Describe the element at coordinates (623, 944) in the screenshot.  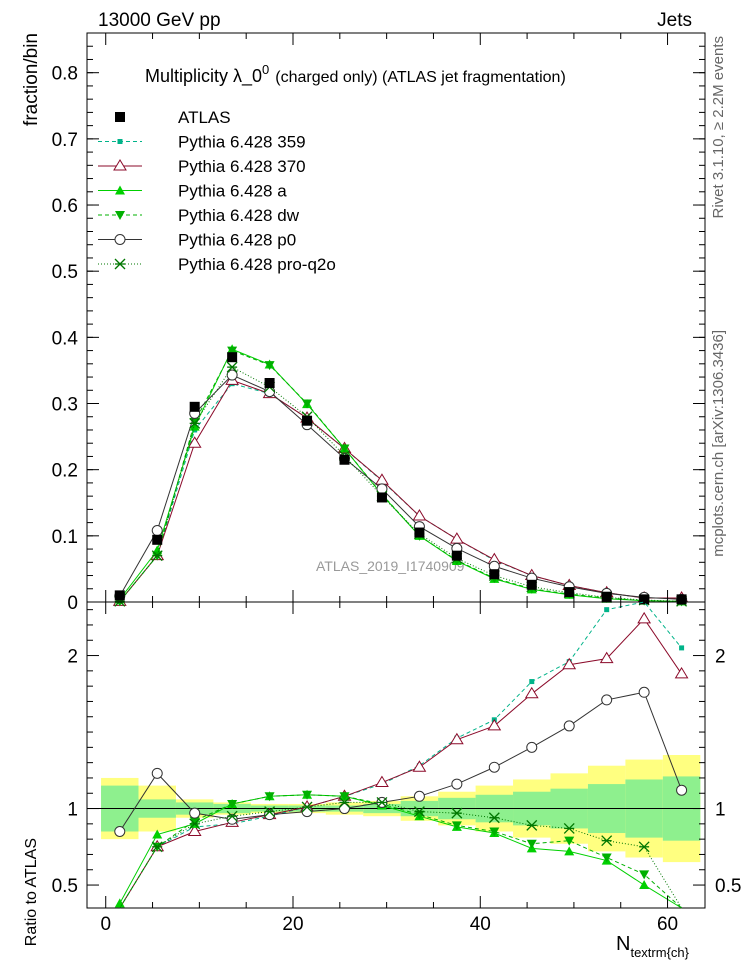
I see `x-axis-label-base: N` at that location.